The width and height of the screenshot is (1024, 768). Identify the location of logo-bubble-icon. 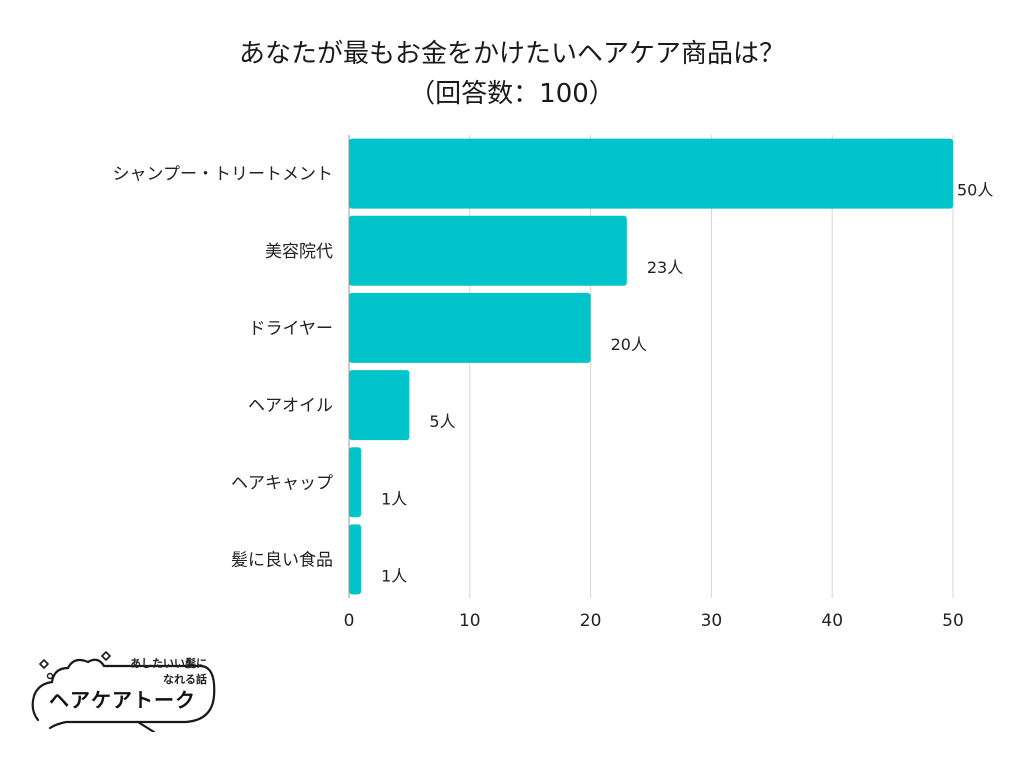
(123, 691).